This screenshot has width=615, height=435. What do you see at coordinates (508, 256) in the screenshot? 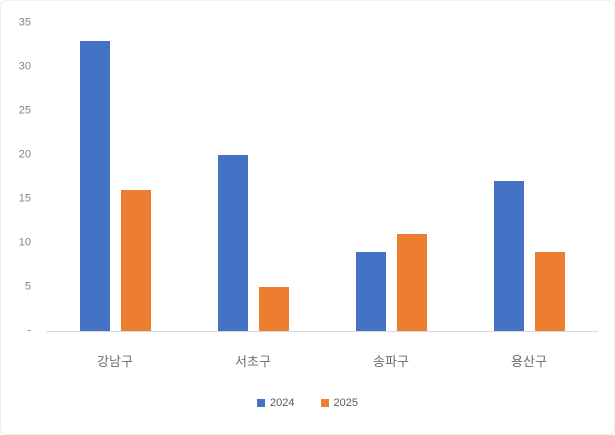
I see `bar-2024-용산구` at bounding box center [508, 256].